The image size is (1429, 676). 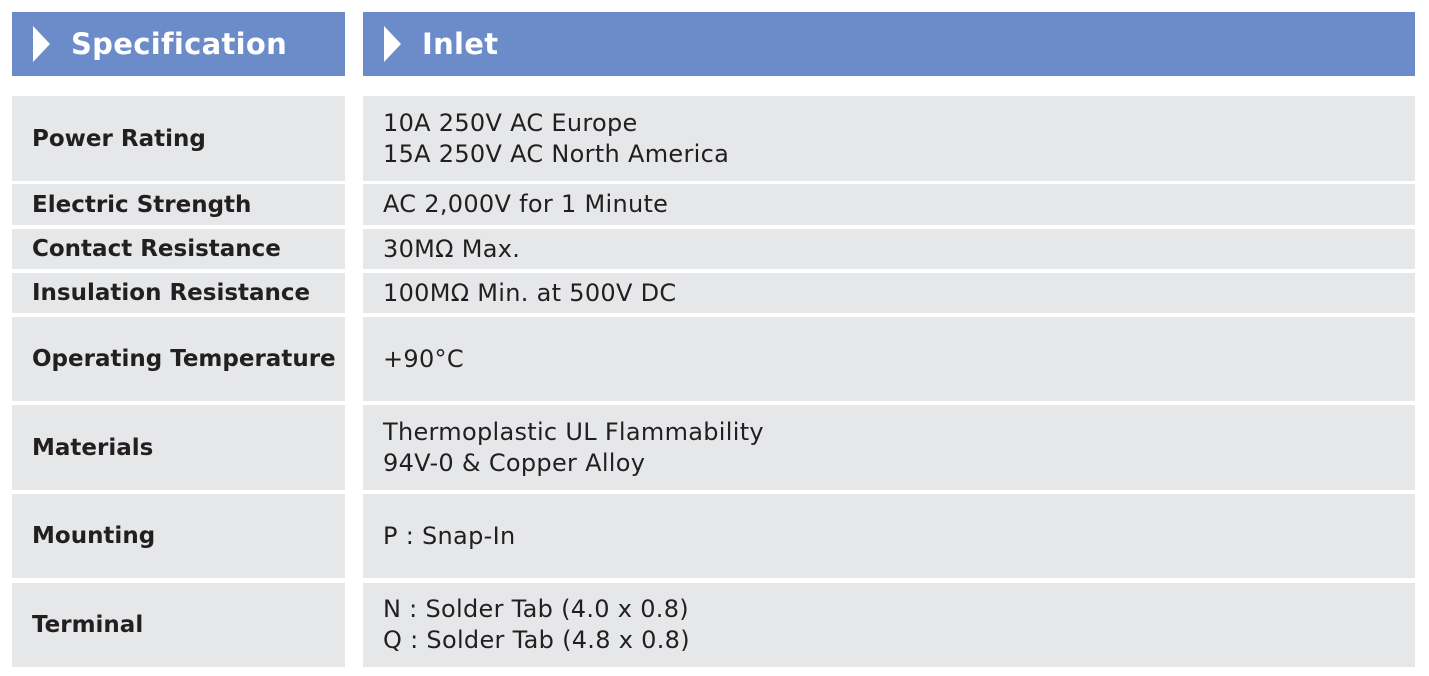 What do you see at coordinates (423, 358) in the screenshot?
I see `spec-value-line: +90°C` at bounding box center [423, 358].